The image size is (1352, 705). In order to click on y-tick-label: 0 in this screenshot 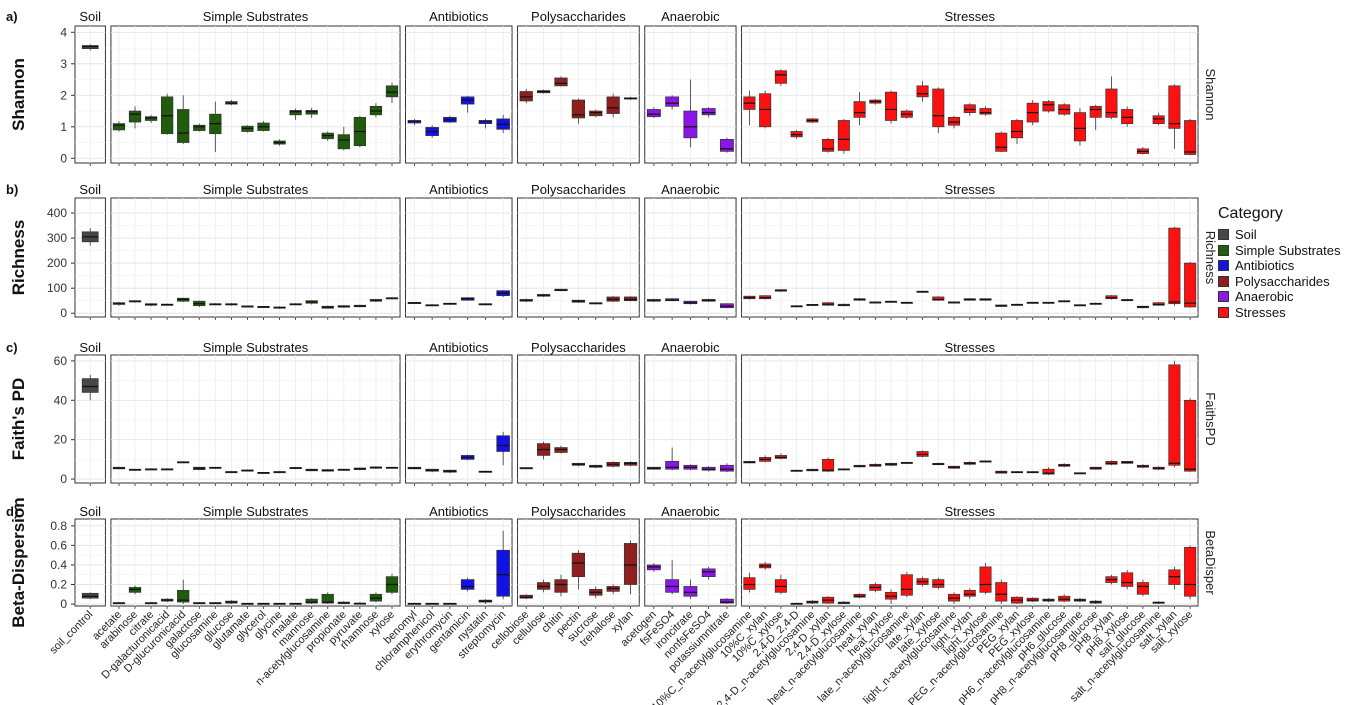, I will do `click(63, 604)`.